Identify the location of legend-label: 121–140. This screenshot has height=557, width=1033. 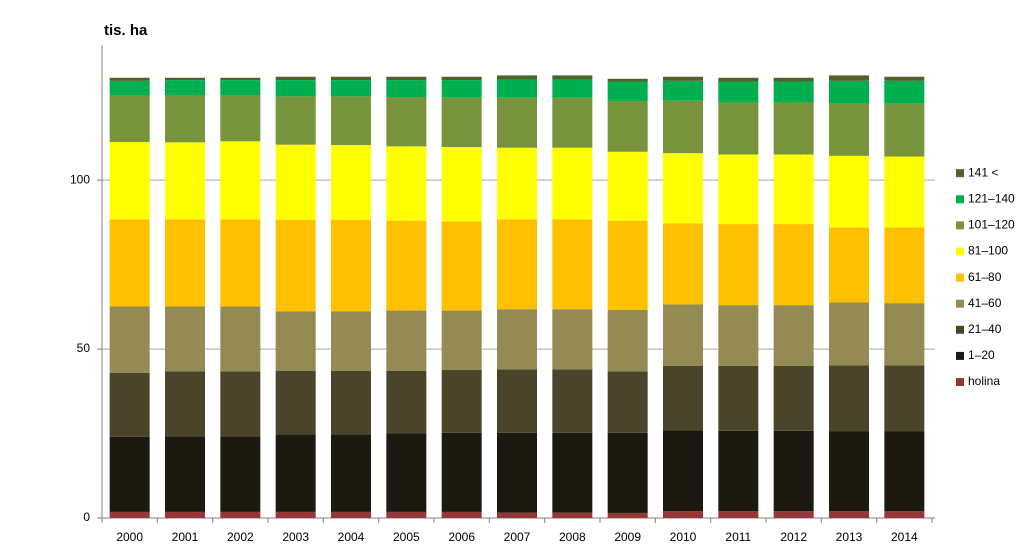
(991, 198).